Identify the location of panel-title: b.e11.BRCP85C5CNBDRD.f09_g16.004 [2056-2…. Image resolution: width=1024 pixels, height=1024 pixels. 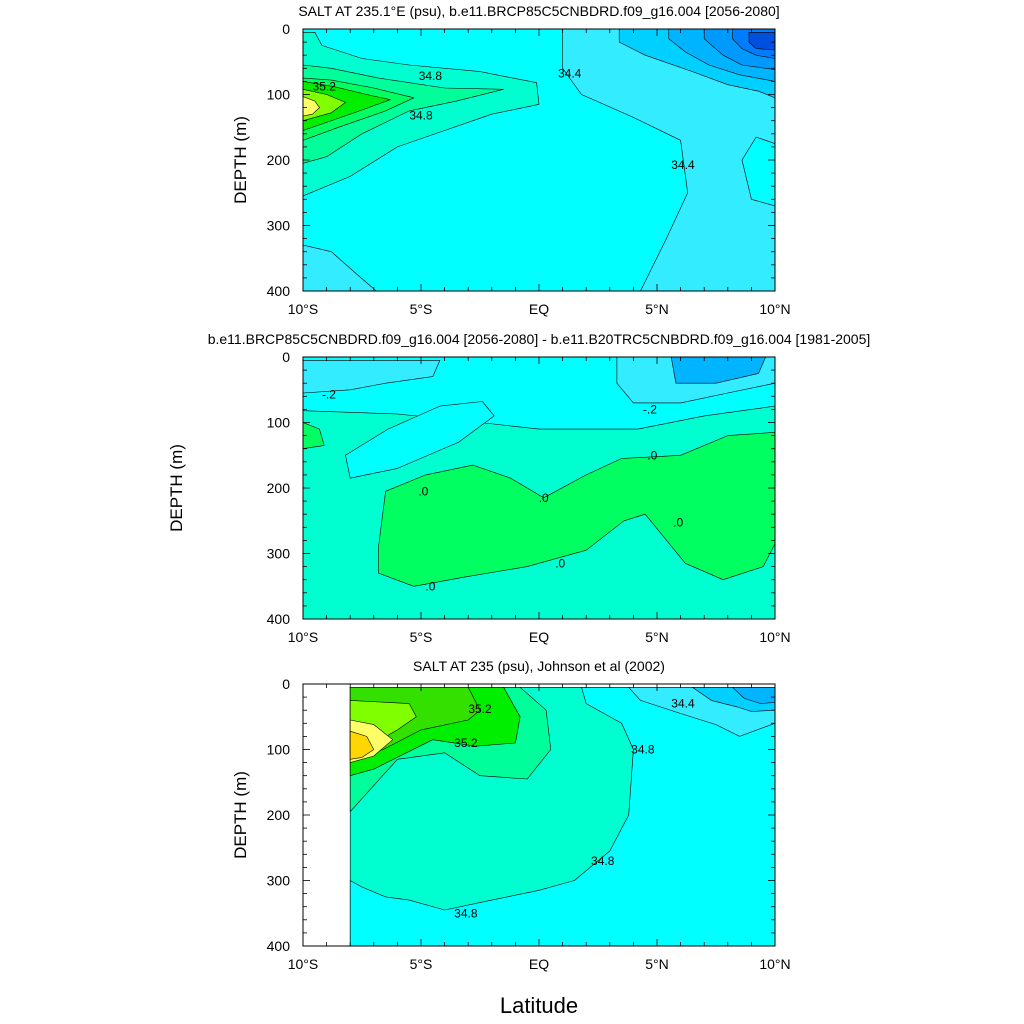
(539, 339).